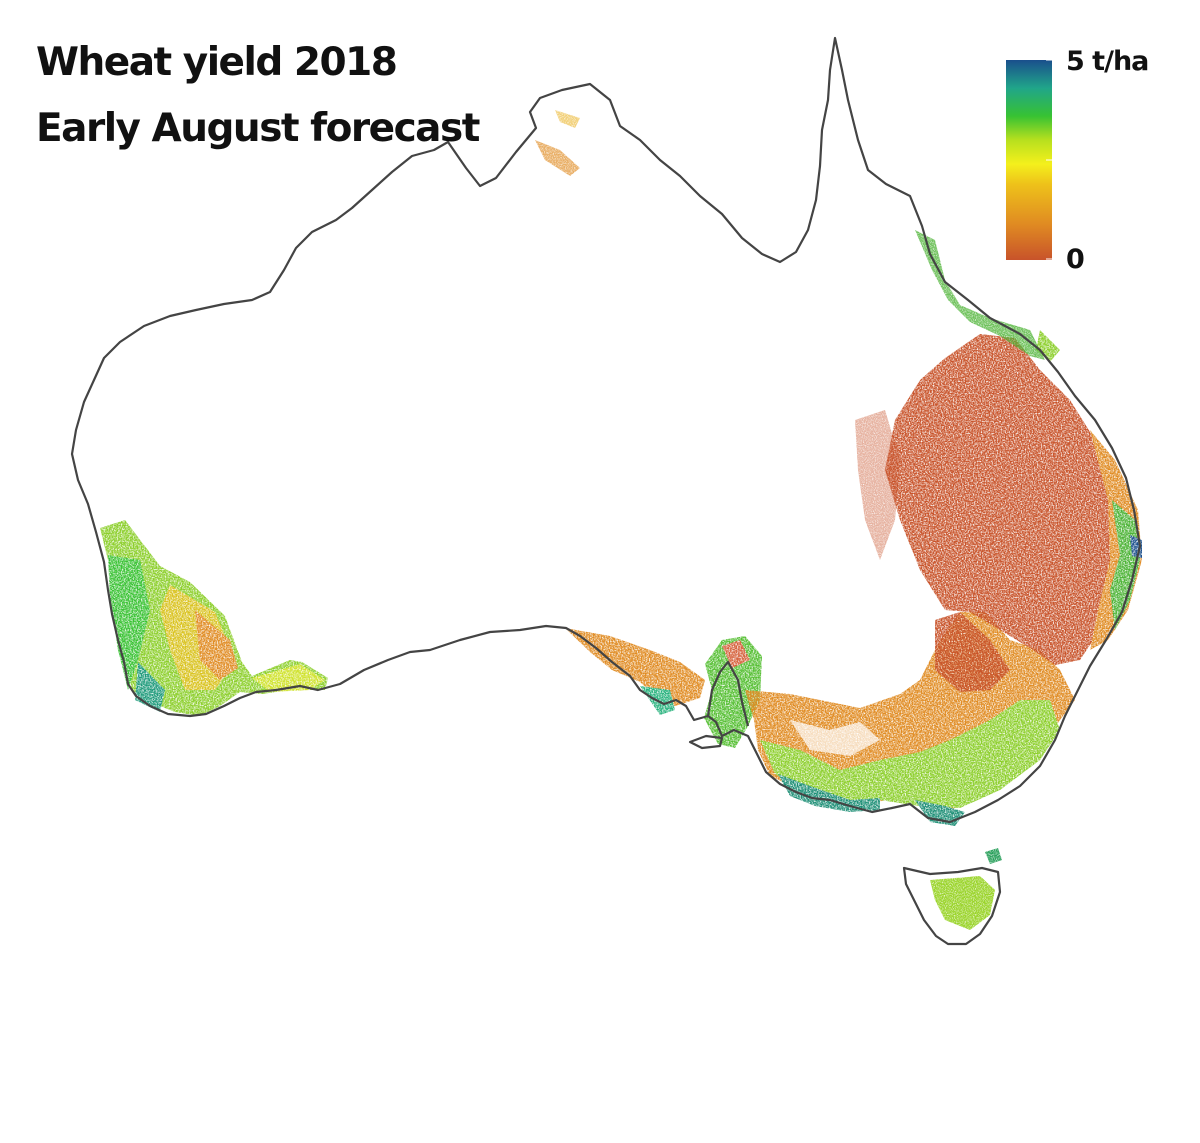  What do you see at coordinates (214, 618) in the screenshot?
I see `region-western-australia` at bounding box center [214, 618].